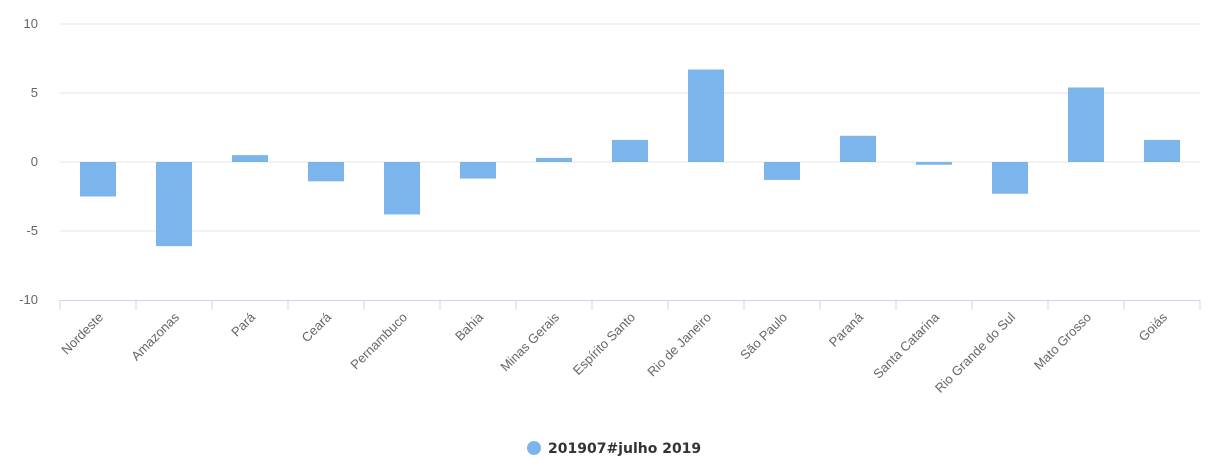 The height and width of the screenshot is (466, 1212). What do you see at coordinates (975, 352) in the screenshot?
I see `x-category-label: Rio Grande do Sul` at bounding box center [975, 352].